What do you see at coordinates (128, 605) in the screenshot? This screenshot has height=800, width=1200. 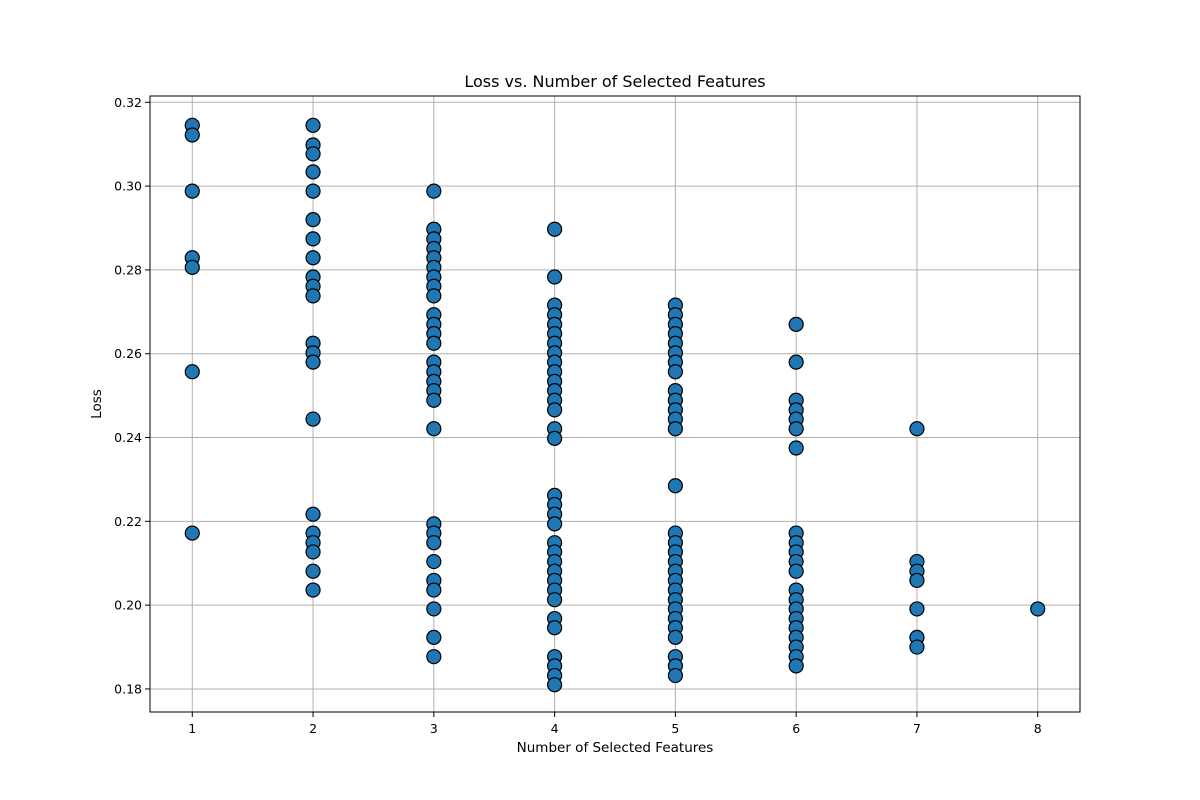 I see `y-tick-label: 0.20` at bounding box center [128, 605].